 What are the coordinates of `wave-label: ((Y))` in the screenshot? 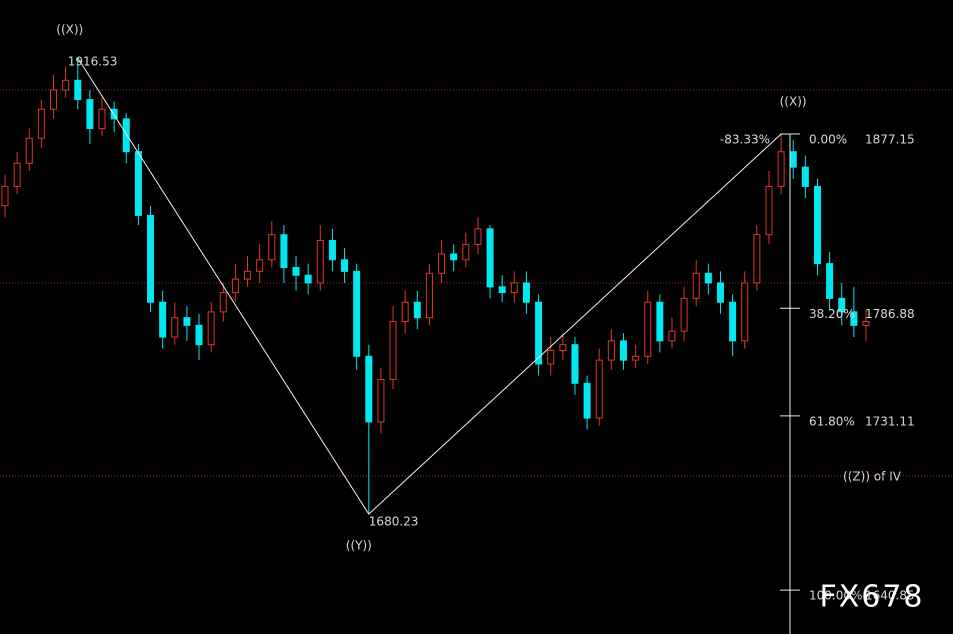 It's located at (359, 546).